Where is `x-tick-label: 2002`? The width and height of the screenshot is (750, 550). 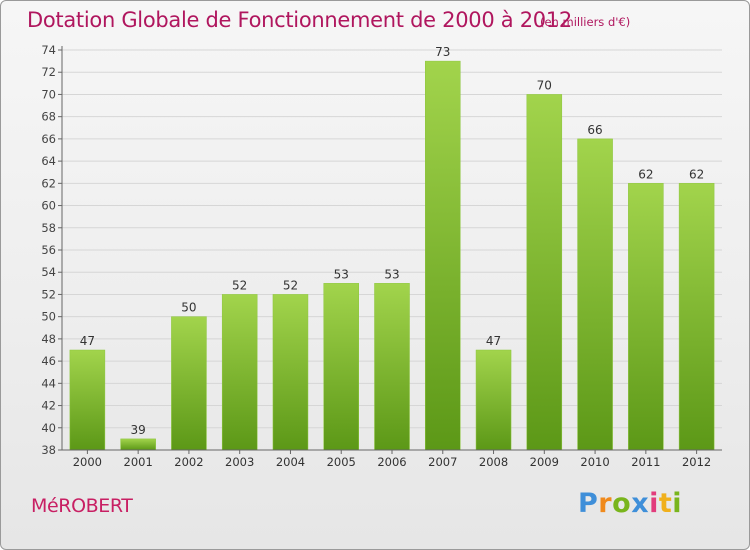
x-tick-label: 2002 is located at coordinates (188, 462).